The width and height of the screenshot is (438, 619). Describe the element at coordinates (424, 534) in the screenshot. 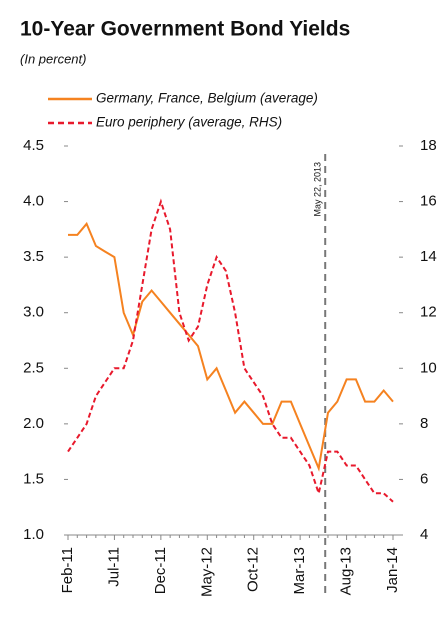

I see `y2-tick-label: 4` at that location.